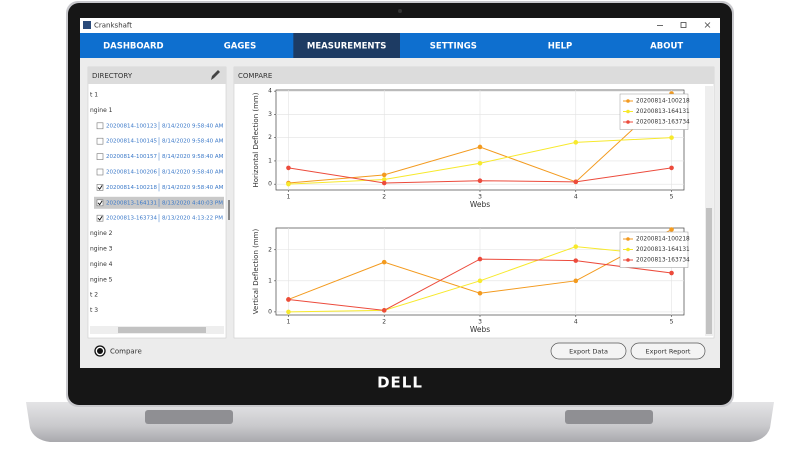  Describe the element at coordinates (707, 25) in the screenshot. I see `close-button` at that location.